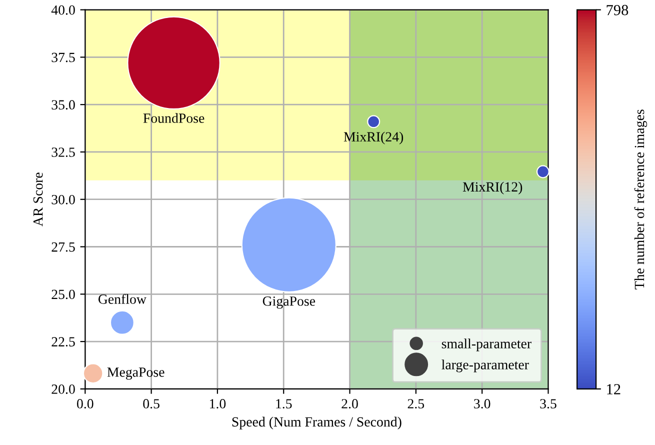  I want to click on x-tick-label: 1.5, so click(284, 403).